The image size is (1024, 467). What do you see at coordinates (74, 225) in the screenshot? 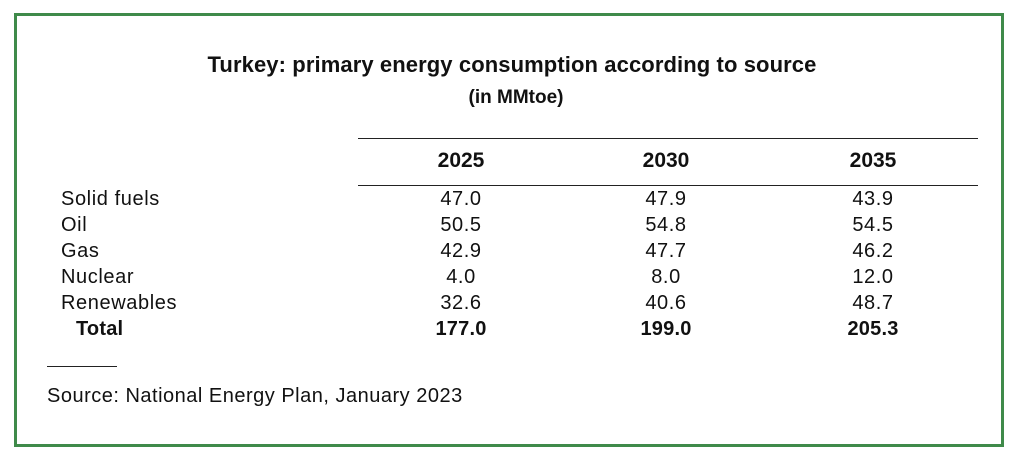
I see `row-label-oil: Oil` at bounding box center [74, 225].